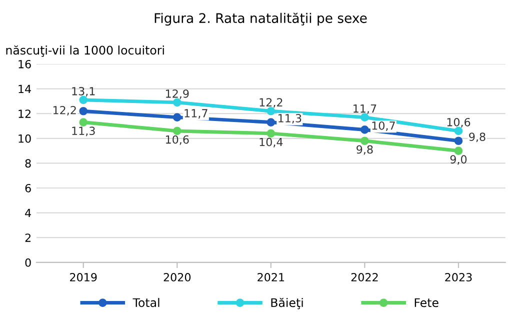 Image resolution: width=521 pixels, height=320 pixels. What do you see at coordinates (383, 126) in the screenshot?
I see `data-label: 10,7` at bounding box center [383, 126].